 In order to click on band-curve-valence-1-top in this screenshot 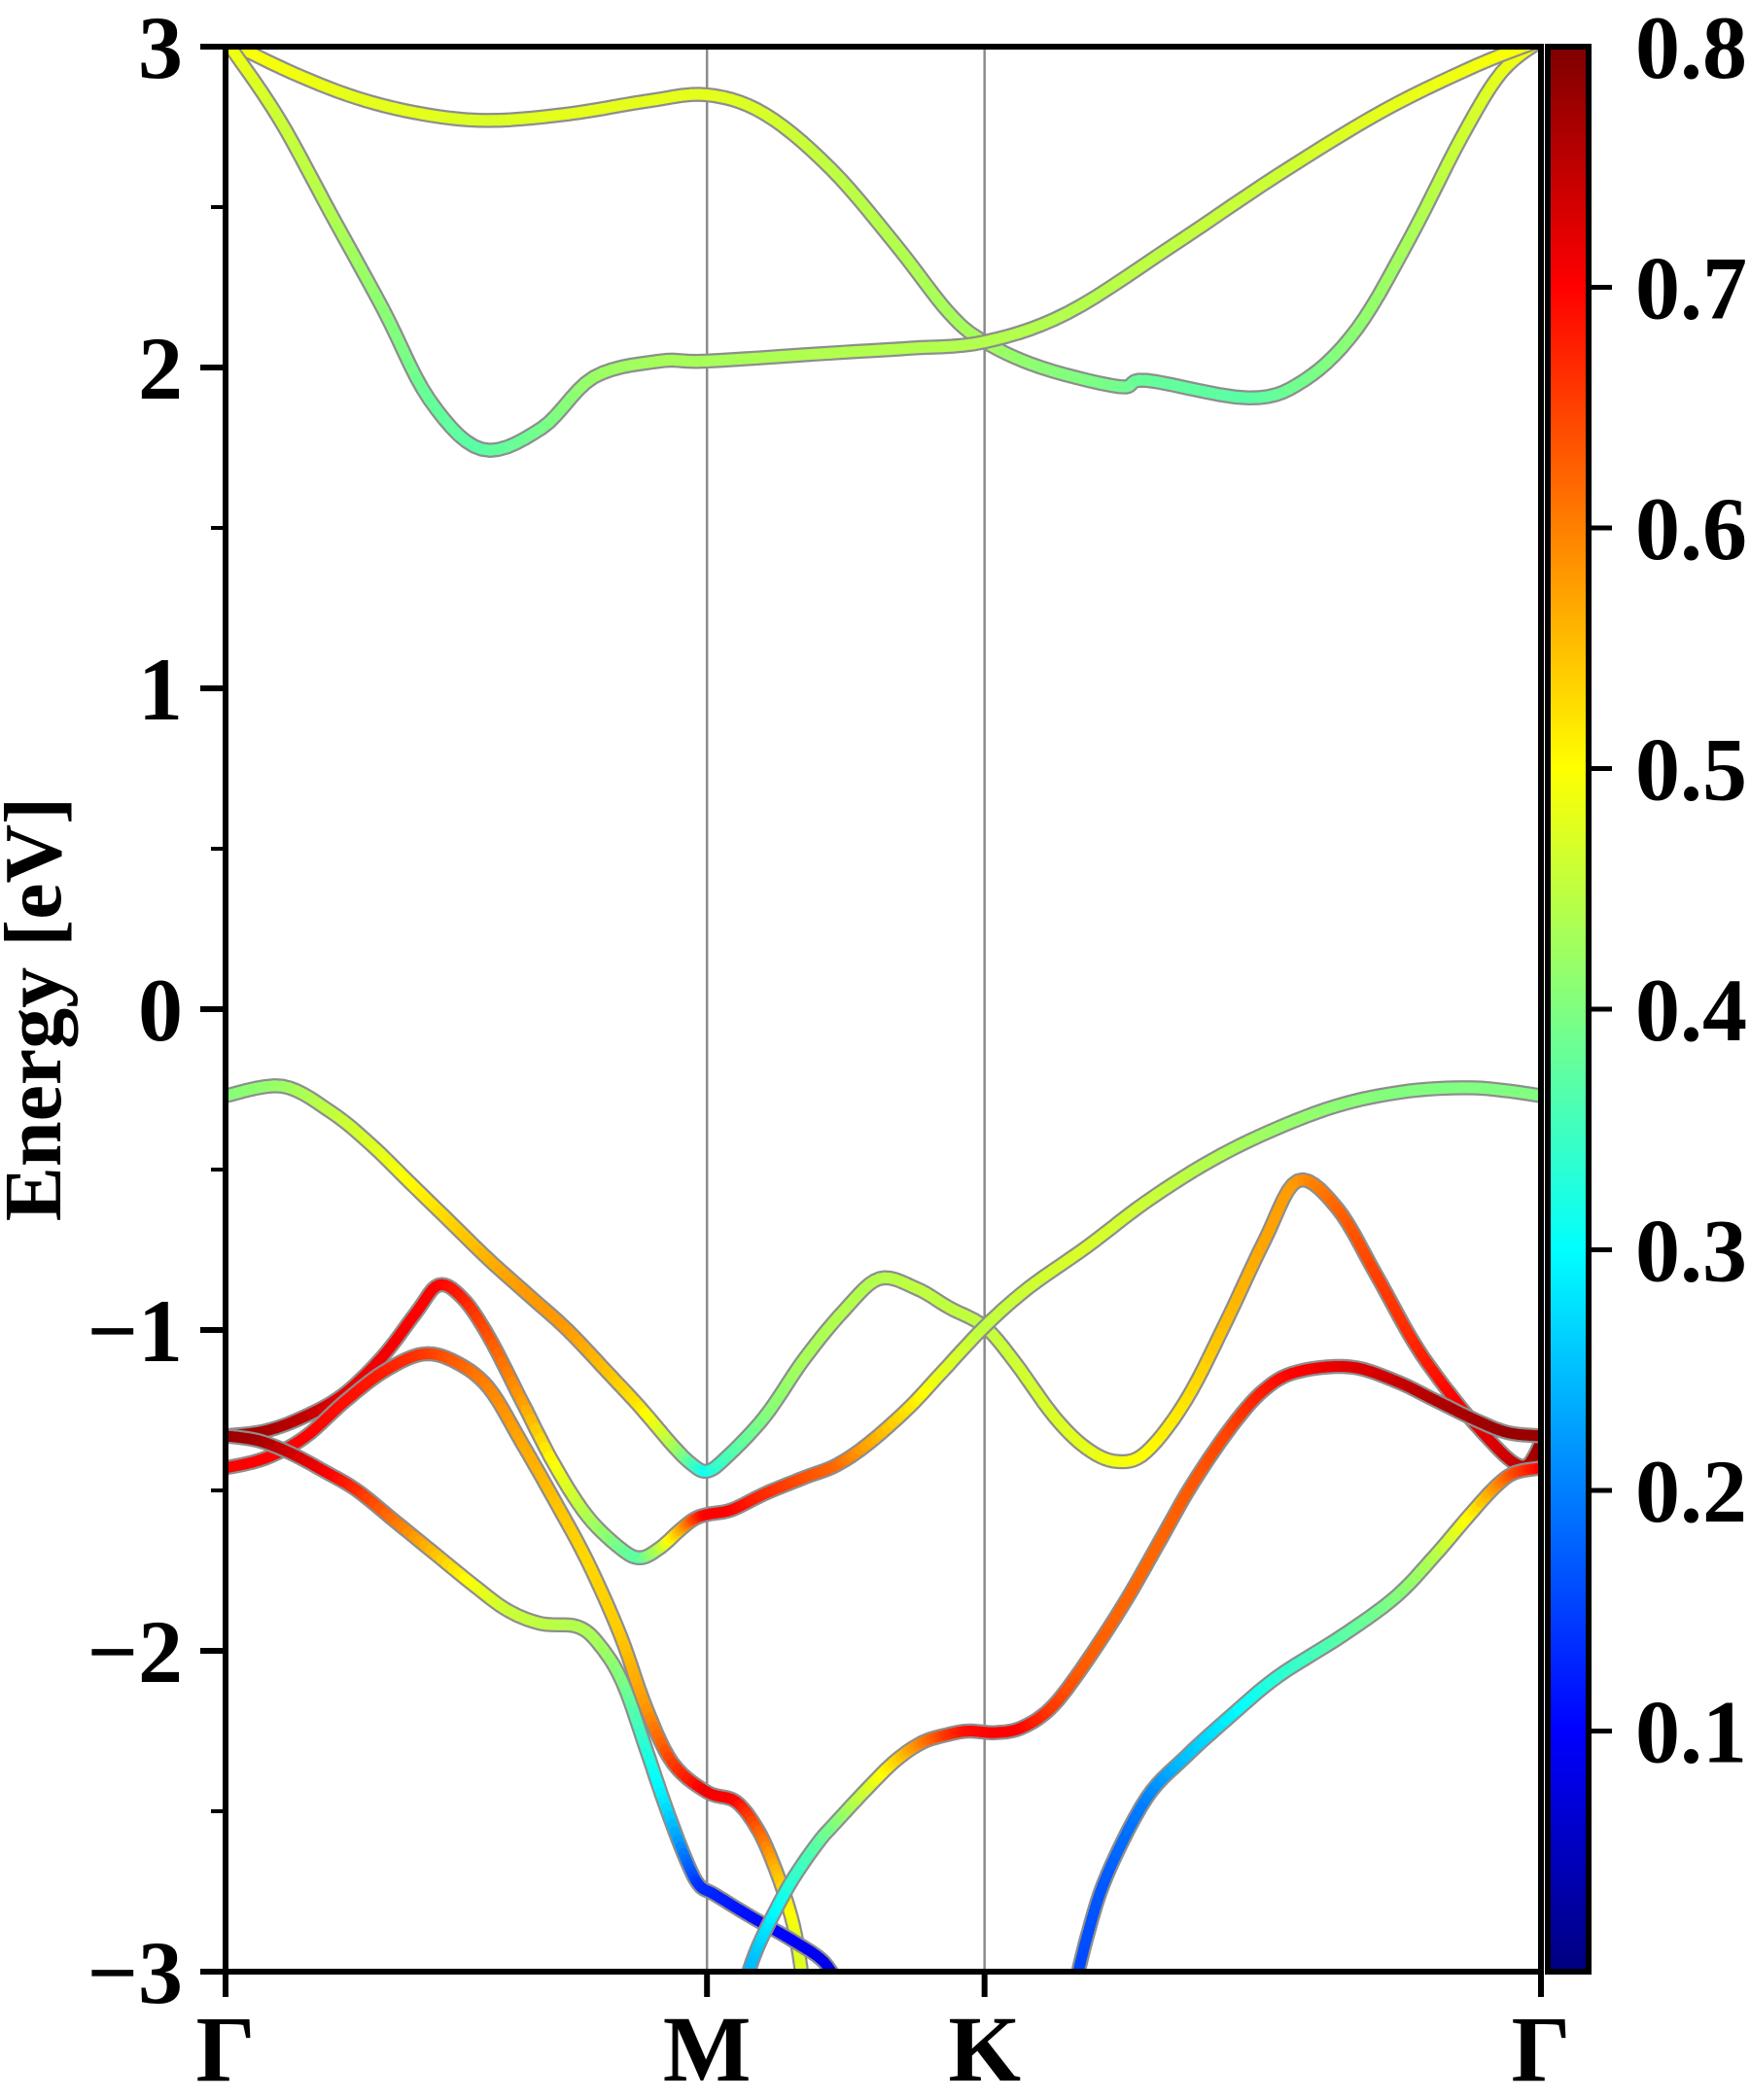, I will do `click(883, 1279)`.